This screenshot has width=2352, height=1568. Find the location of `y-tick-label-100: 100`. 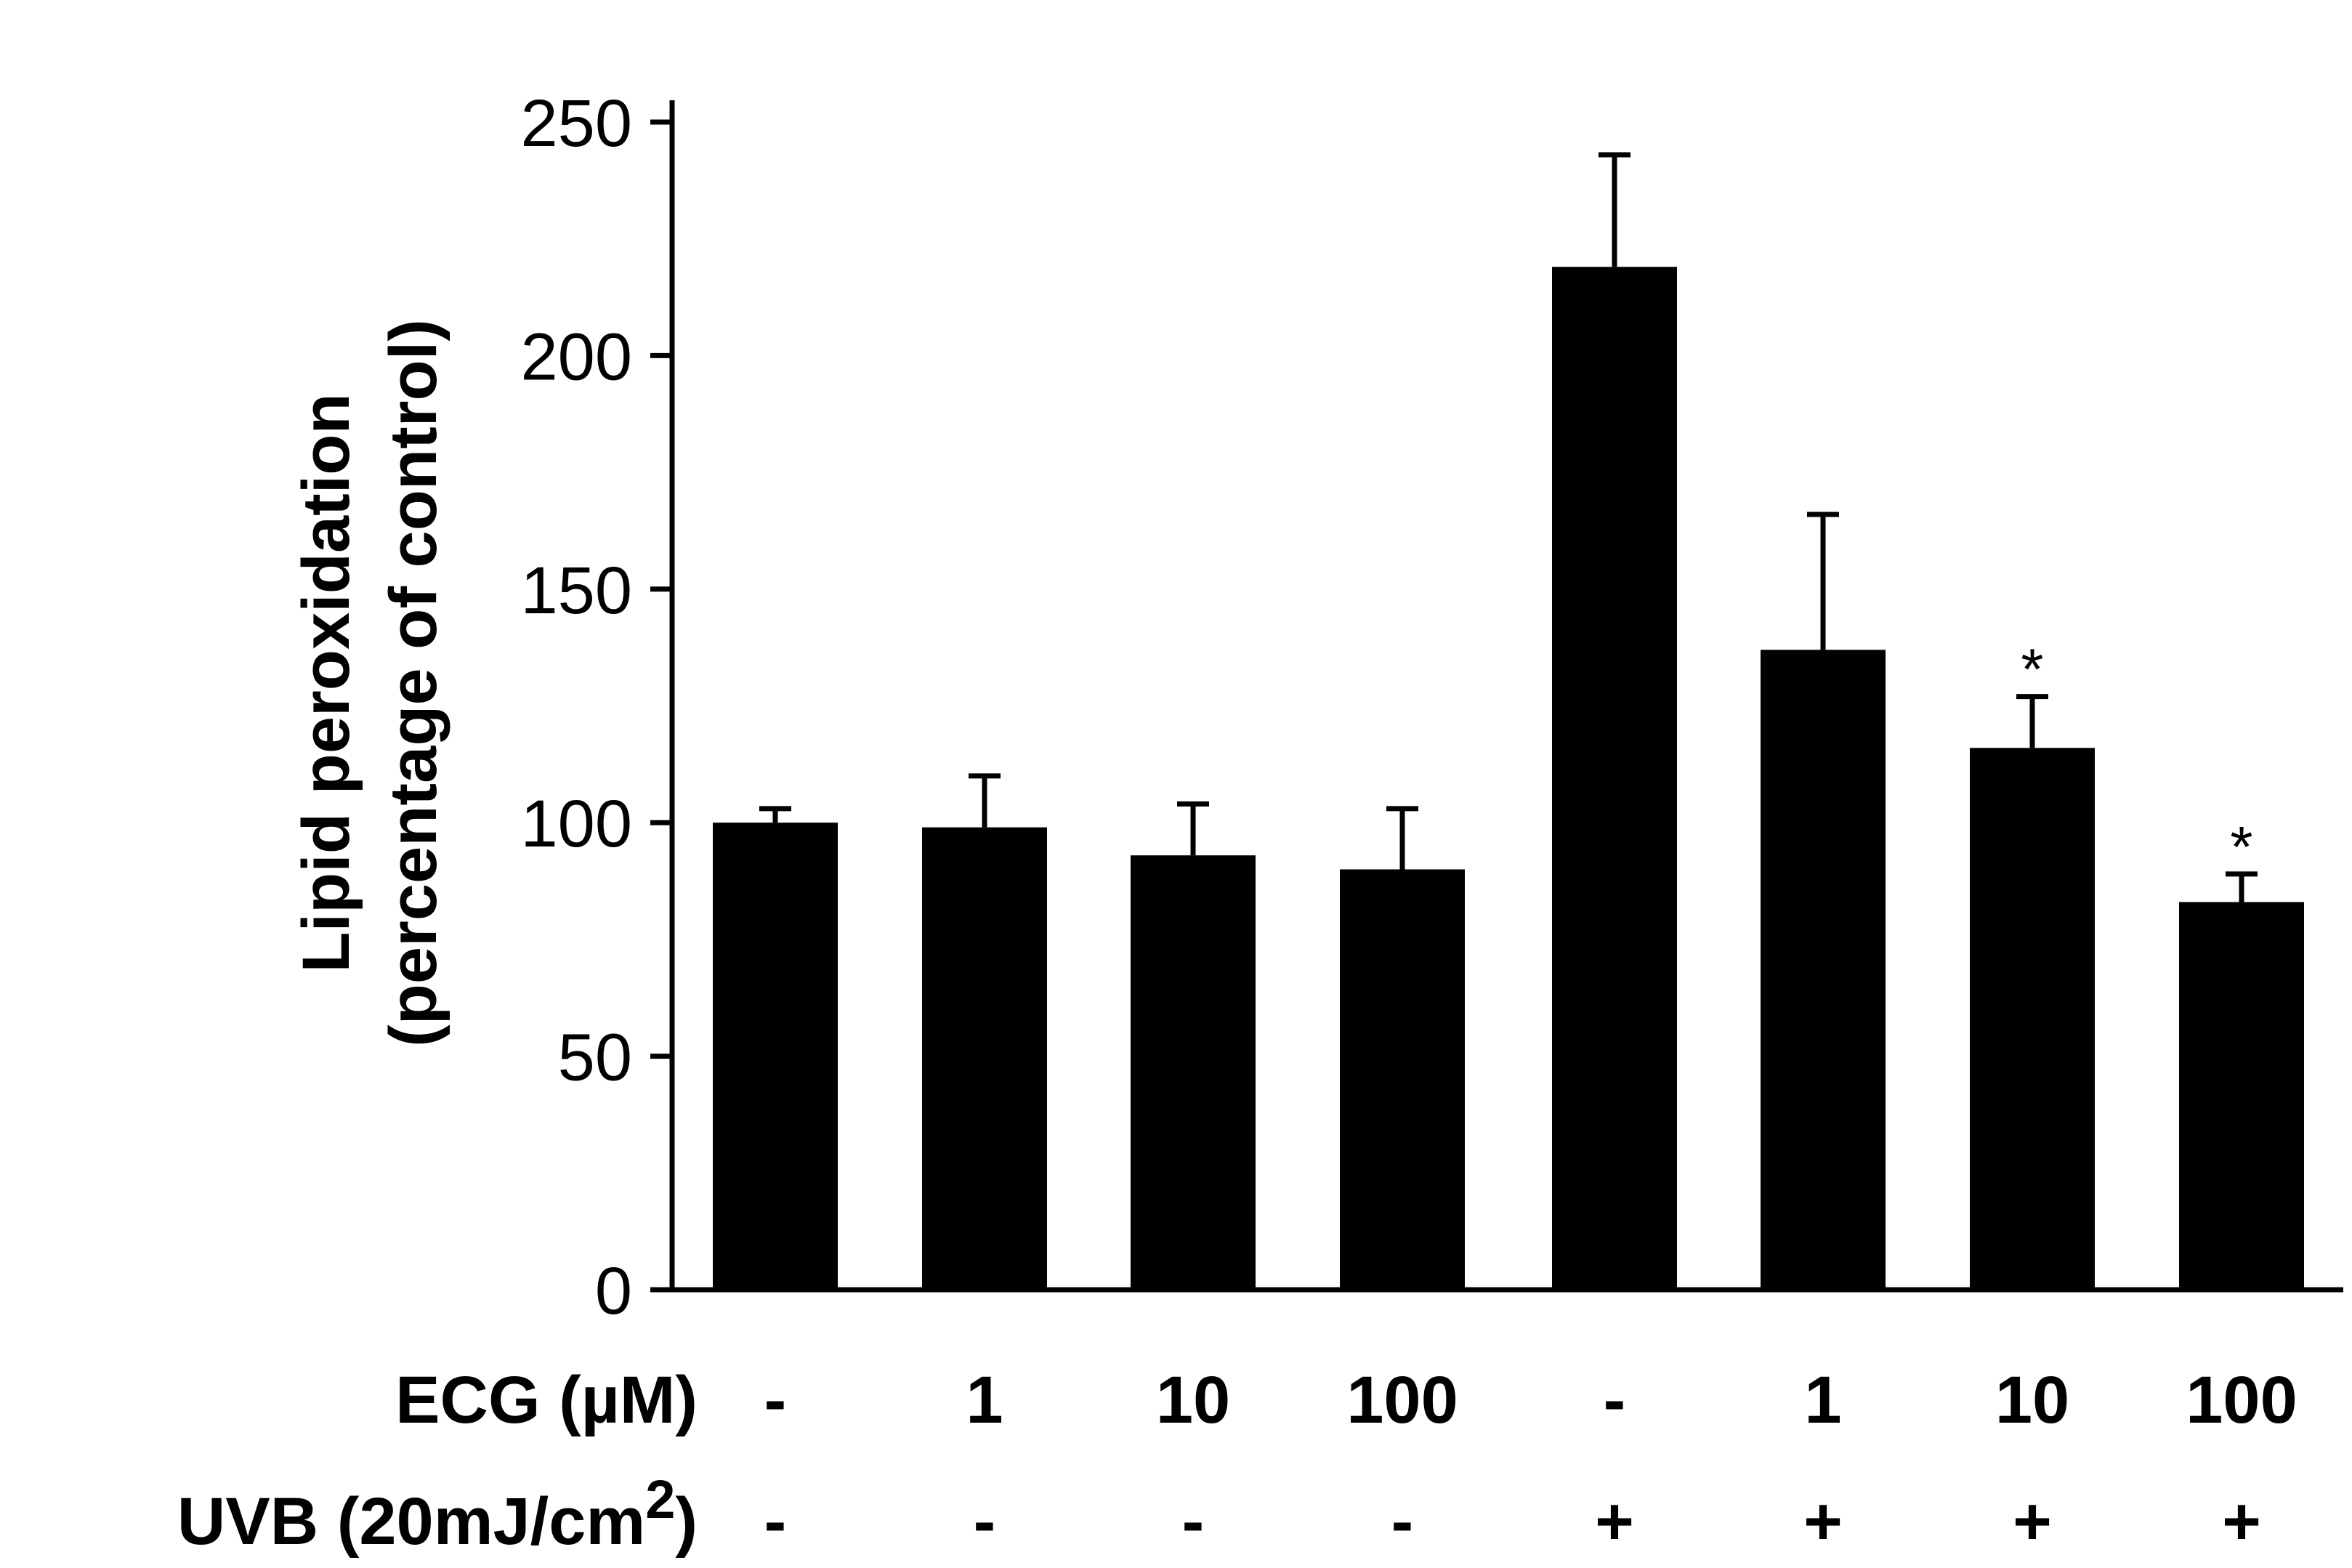

y-tick-label-100: 100 is located at coordinates (577, 824).